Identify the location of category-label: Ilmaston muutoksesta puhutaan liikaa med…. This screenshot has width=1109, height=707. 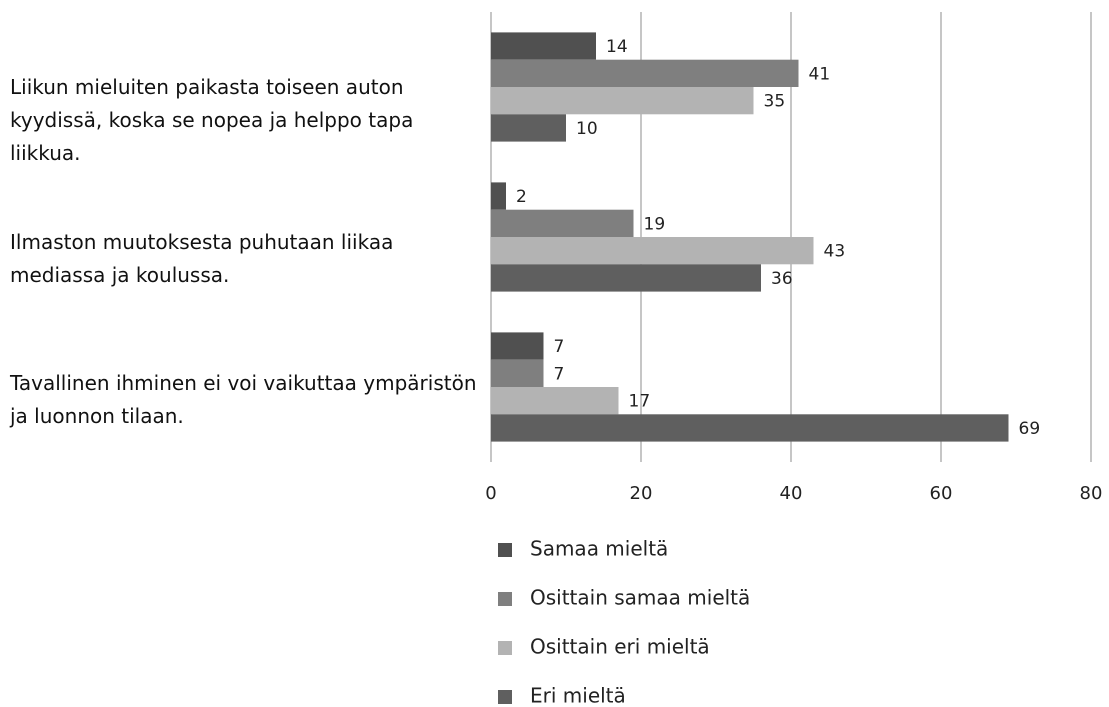
(202, 258).